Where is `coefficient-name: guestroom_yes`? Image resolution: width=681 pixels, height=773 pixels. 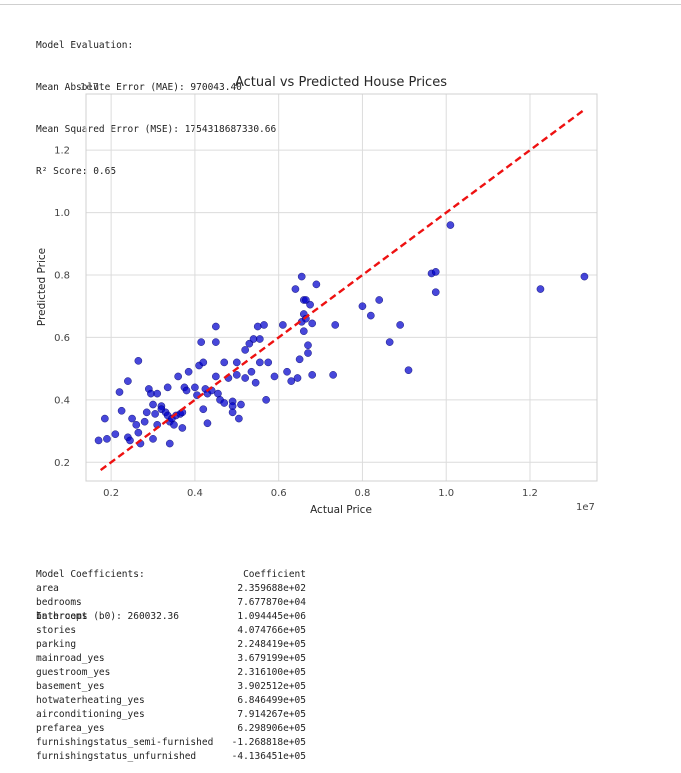
coefficient-name: guestroom_yes is located at coordinates (73, 672).